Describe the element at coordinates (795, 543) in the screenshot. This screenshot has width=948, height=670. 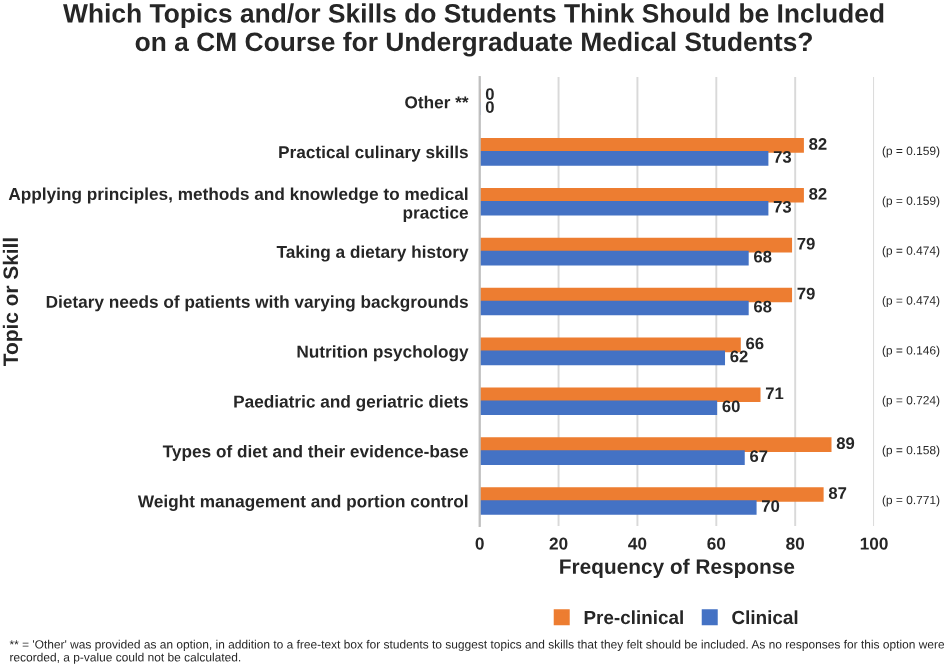
I see `x-tick-label: 80` at that location.